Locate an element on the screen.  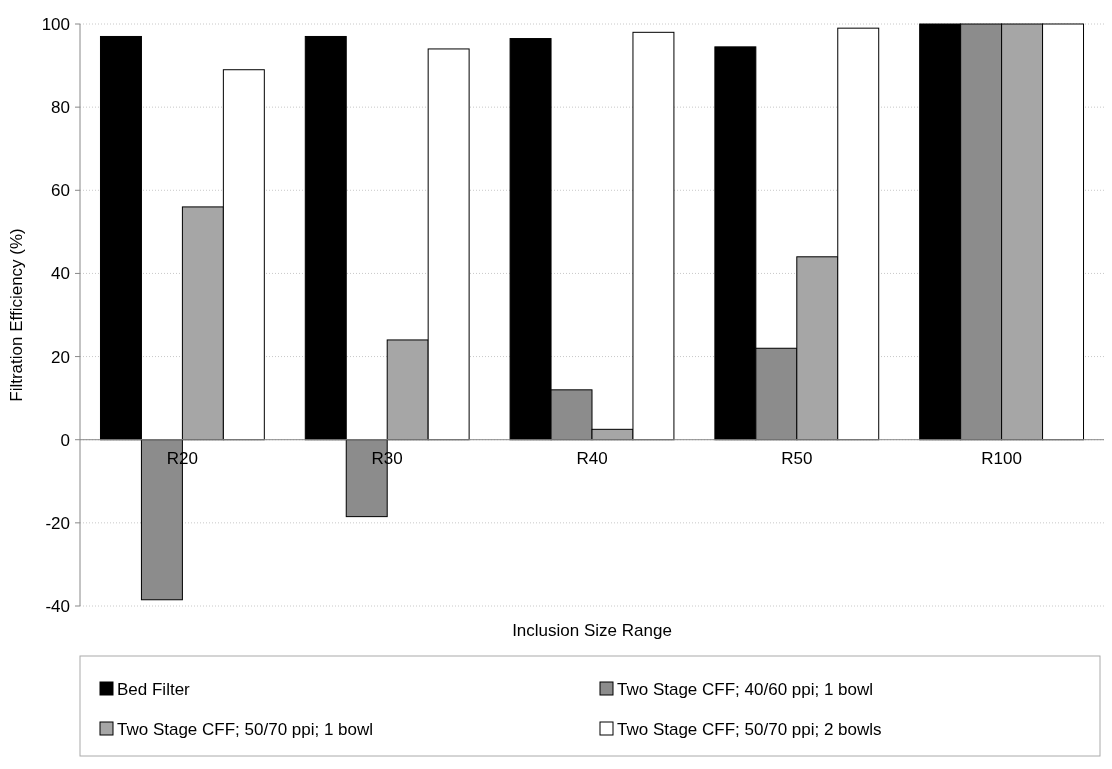
x-tick-label: R40 is located at coordinates (592, 458).